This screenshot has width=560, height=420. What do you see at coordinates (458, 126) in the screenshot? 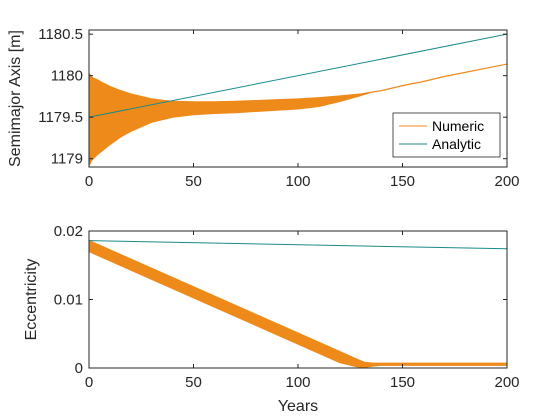
I see `legend-label-numeric: Numeric` at bounding box center [458, 126].